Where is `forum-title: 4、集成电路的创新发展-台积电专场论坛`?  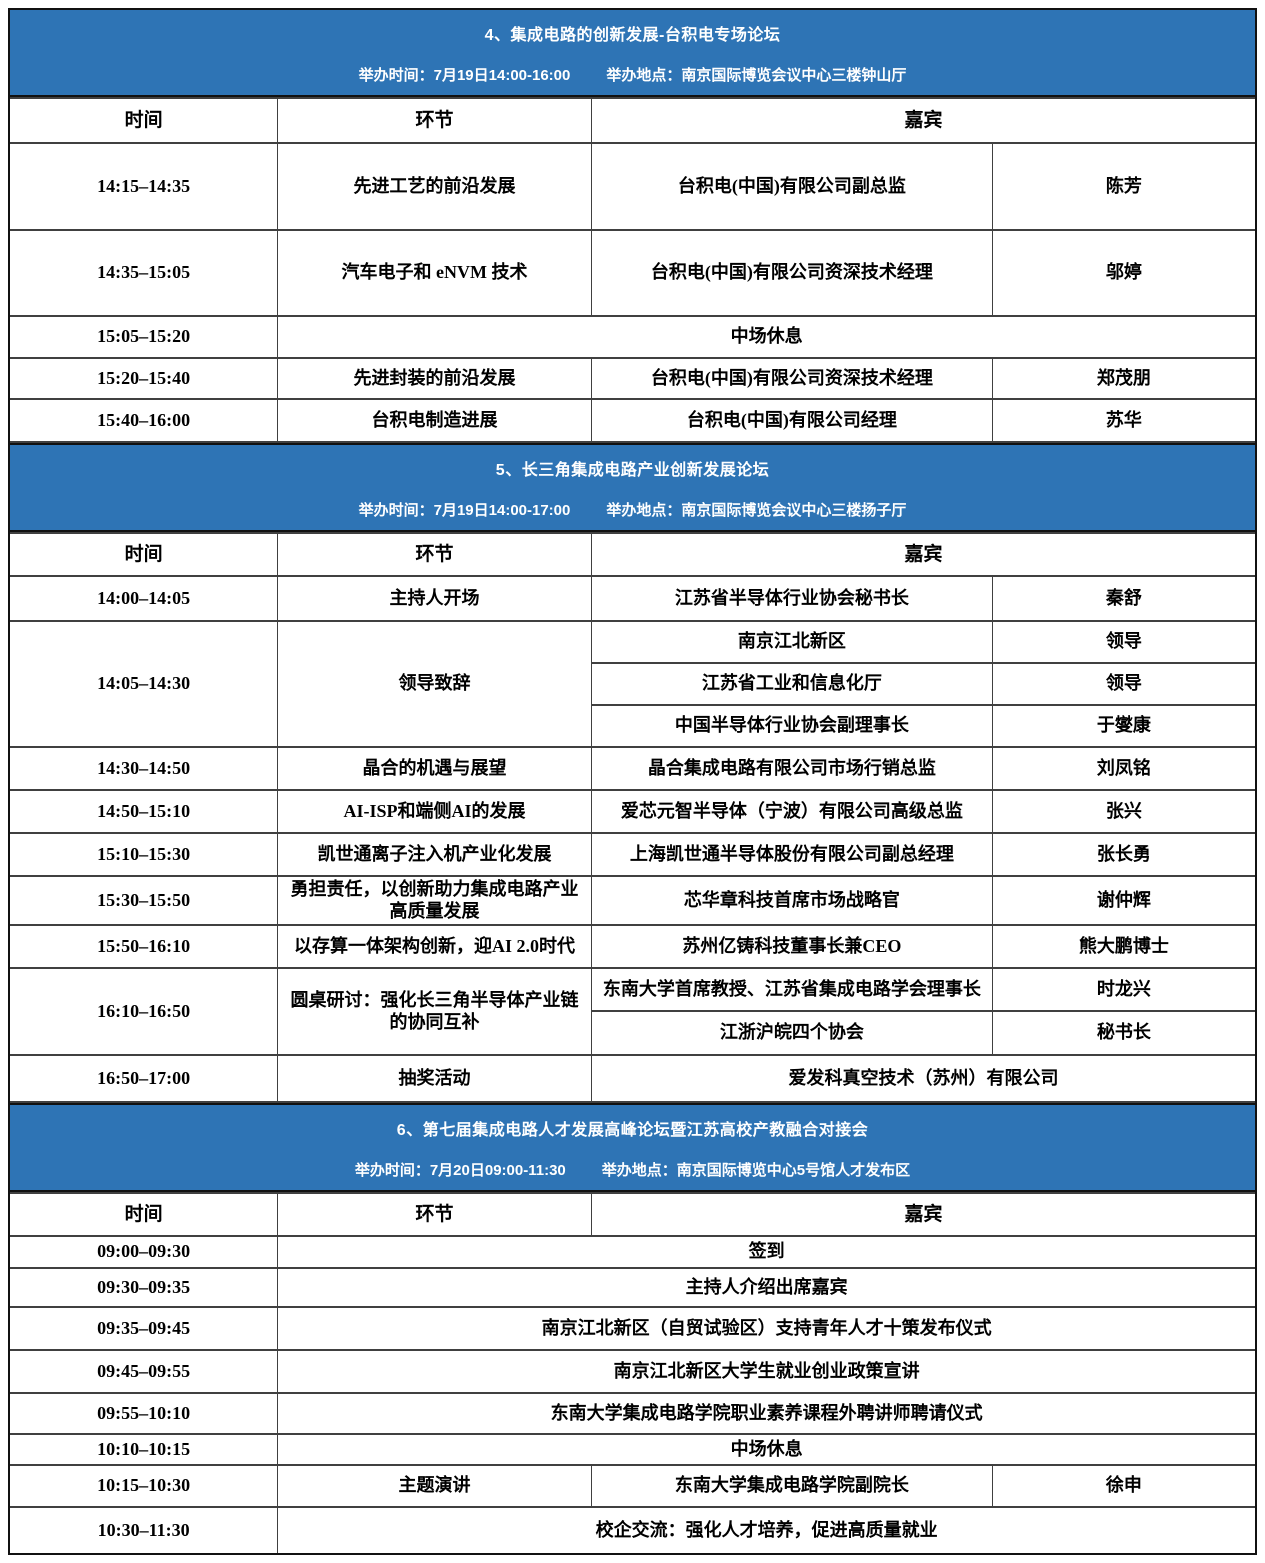 forum-title: 4、集成电路的创新发展-台积电专场论坛 is located at coordinates (632, 35).